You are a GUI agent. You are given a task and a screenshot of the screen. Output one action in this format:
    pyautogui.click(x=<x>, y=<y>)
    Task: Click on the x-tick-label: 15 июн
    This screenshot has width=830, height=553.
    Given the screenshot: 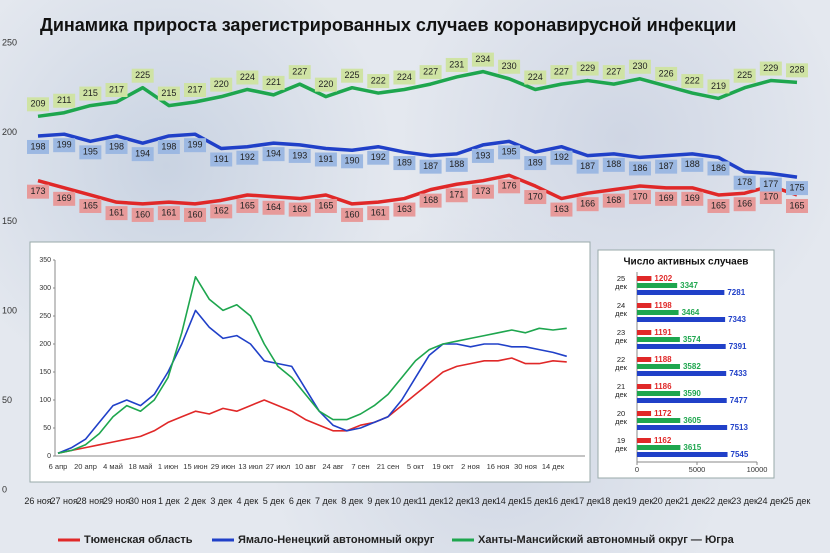 What is the action you would take?
    pyautogui.click(x=195, y=466)
    